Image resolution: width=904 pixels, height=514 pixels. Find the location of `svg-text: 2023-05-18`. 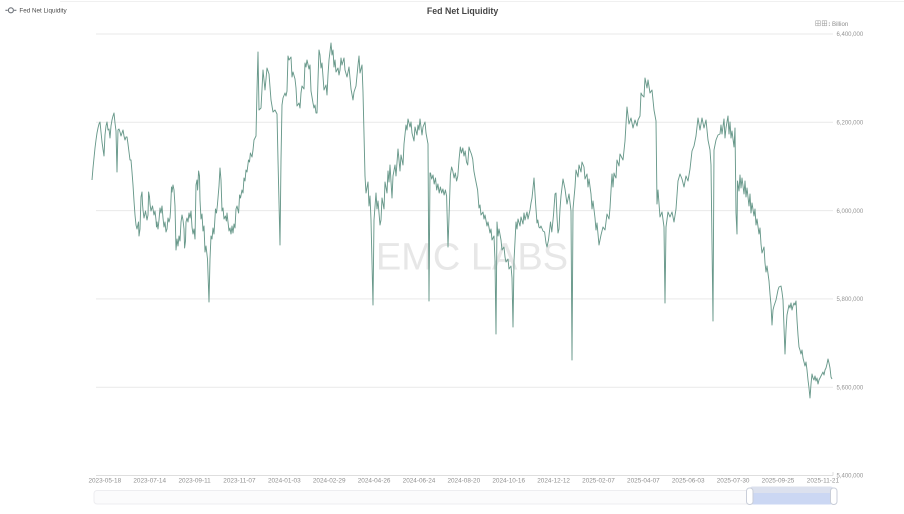

svg-text: 2023-05-18 is located at coordinates (104, 481).